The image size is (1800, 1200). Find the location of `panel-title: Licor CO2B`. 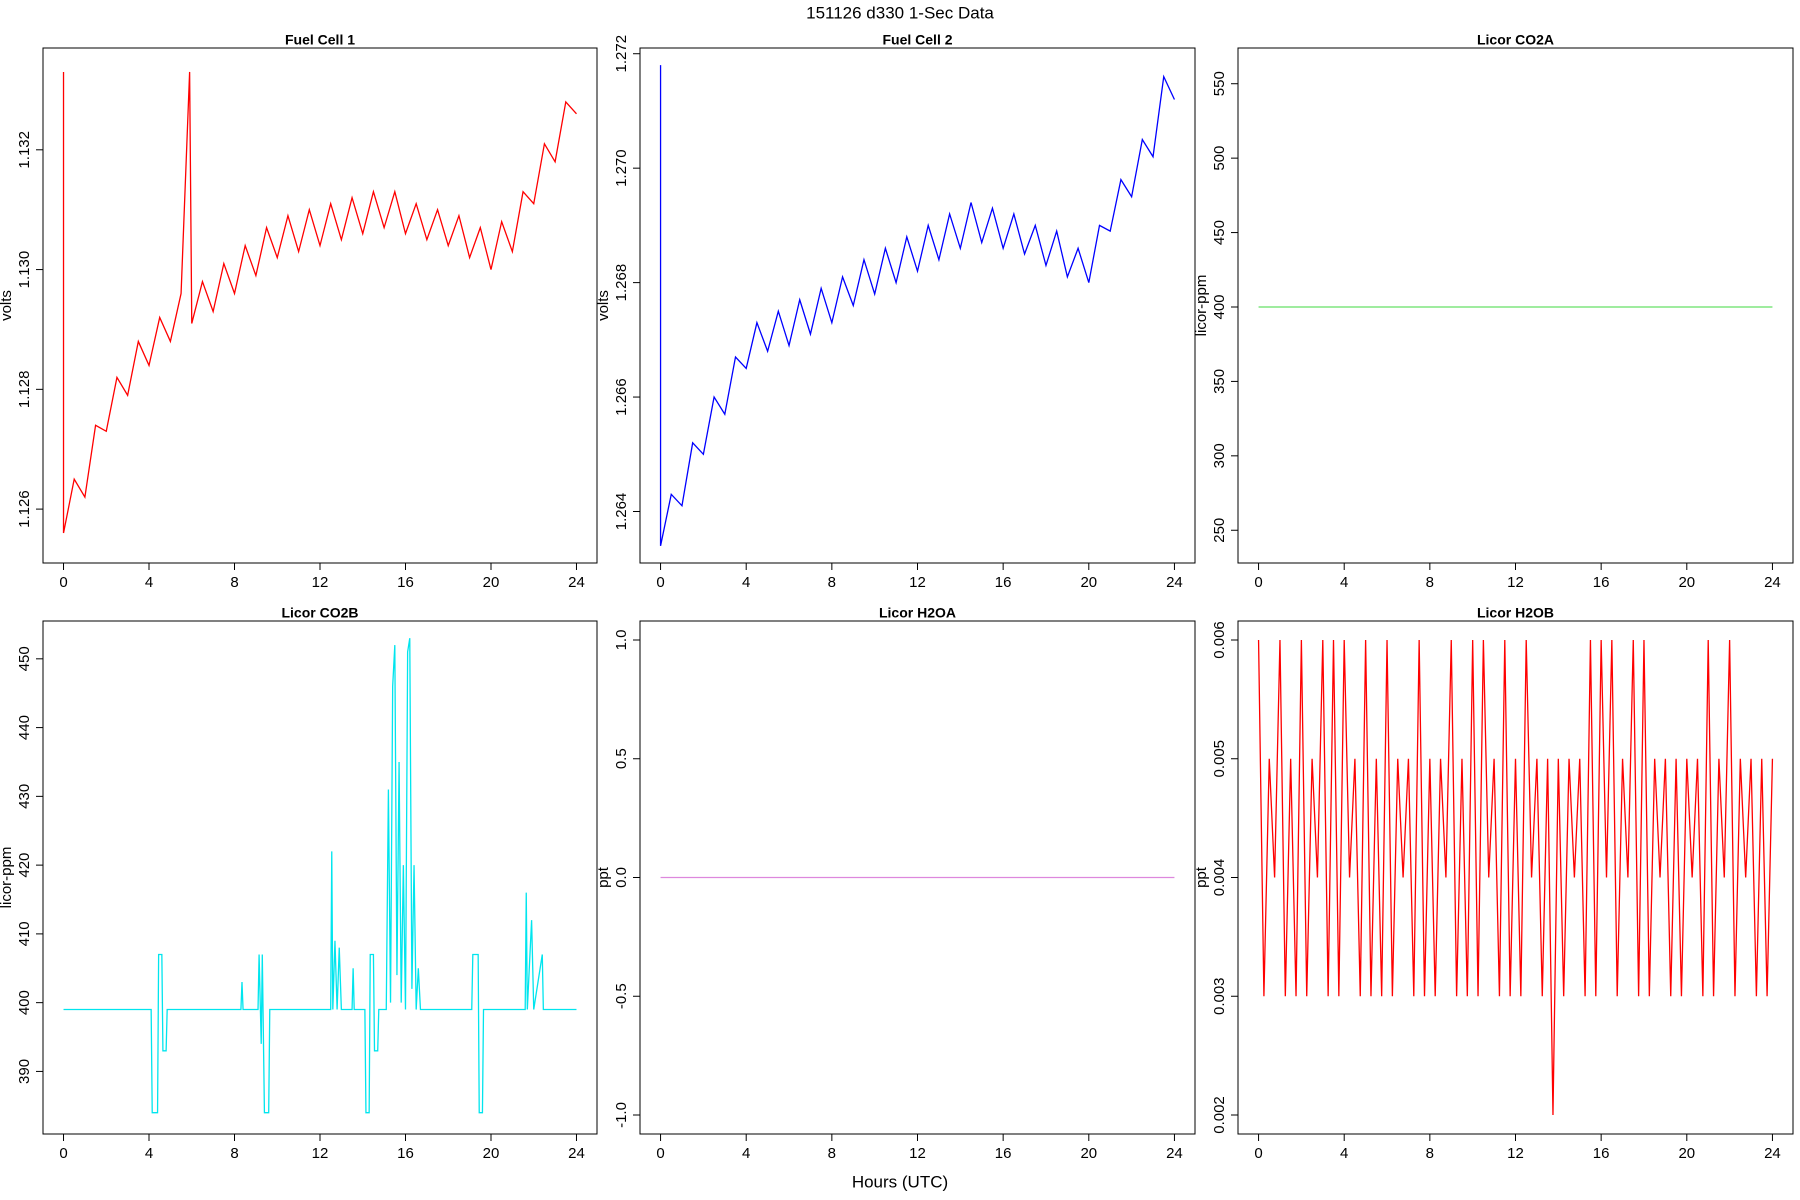

panel-title: Licor CO2B is located at coordinates (319, 613).